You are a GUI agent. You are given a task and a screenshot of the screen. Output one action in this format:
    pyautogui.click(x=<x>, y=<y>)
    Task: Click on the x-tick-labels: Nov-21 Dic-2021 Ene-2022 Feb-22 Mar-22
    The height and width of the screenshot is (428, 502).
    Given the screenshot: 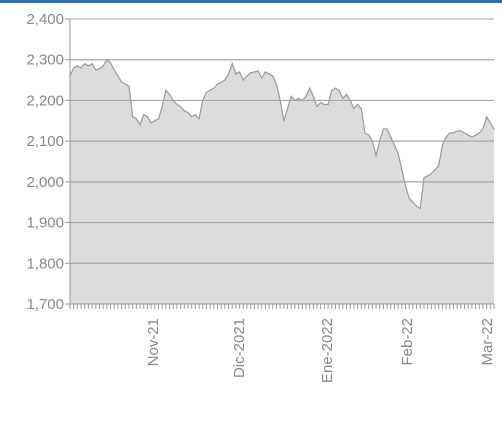 What is the action you would take?
    pyautogui.click(x=320, y=350)
    